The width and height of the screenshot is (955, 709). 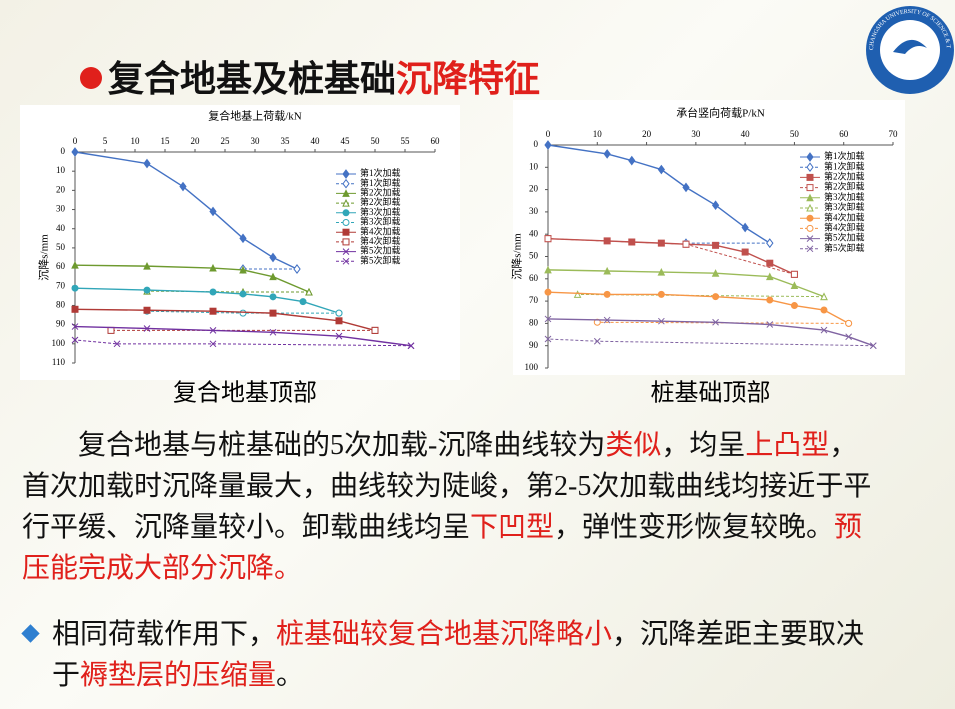 I want to click on y-tick-label: 30, so click(x=534, y=211).